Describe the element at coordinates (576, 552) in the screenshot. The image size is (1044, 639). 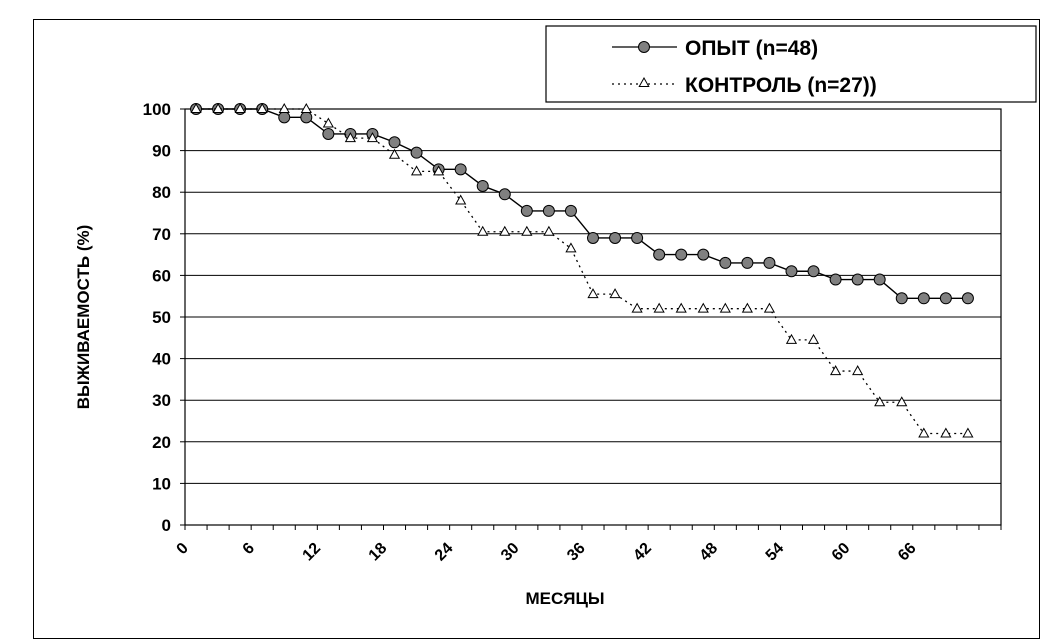
I see `x-tick-label: 36` at that location.